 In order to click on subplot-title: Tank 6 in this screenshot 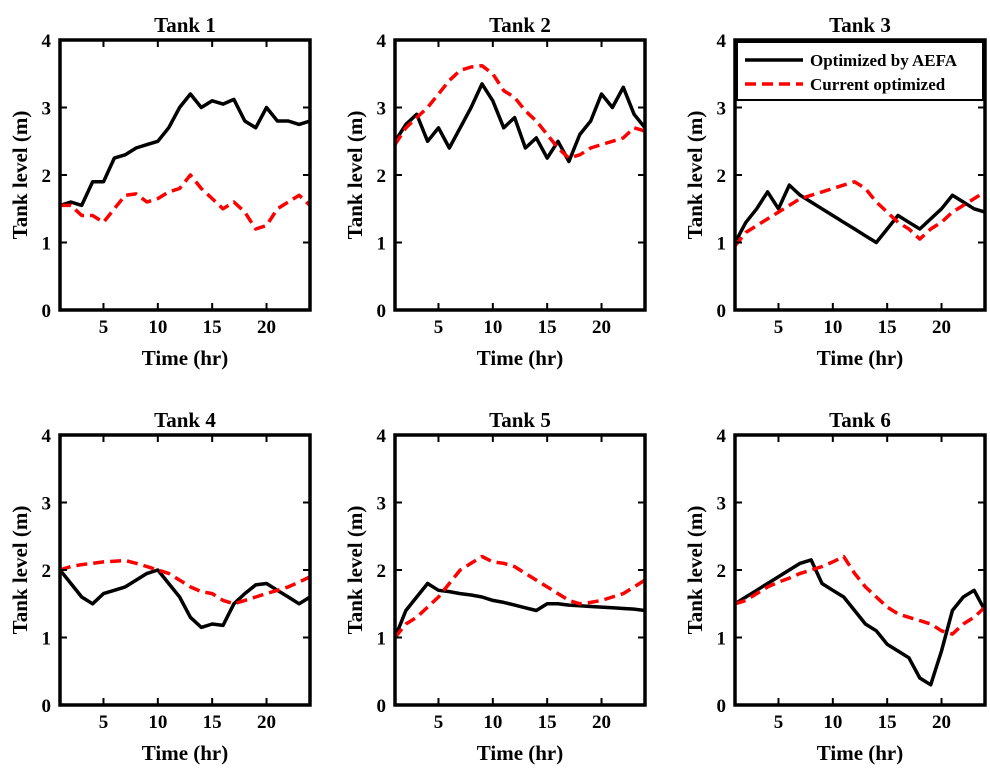, I will do `click(860, 420)`.